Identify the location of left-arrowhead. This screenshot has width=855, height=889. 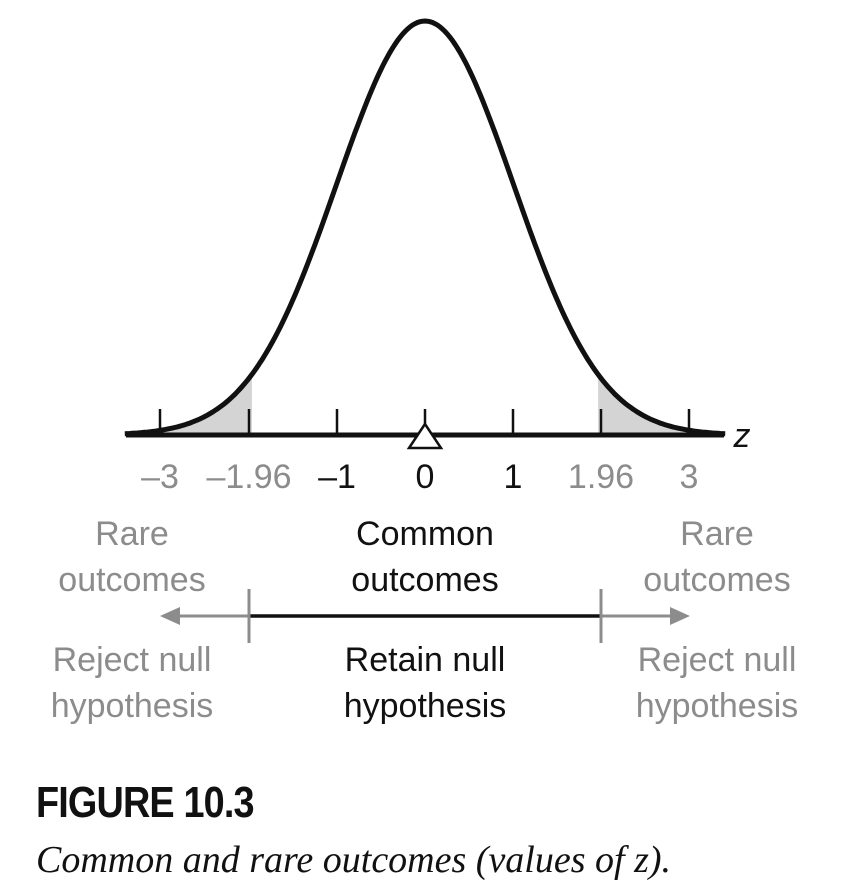
(170, 616).